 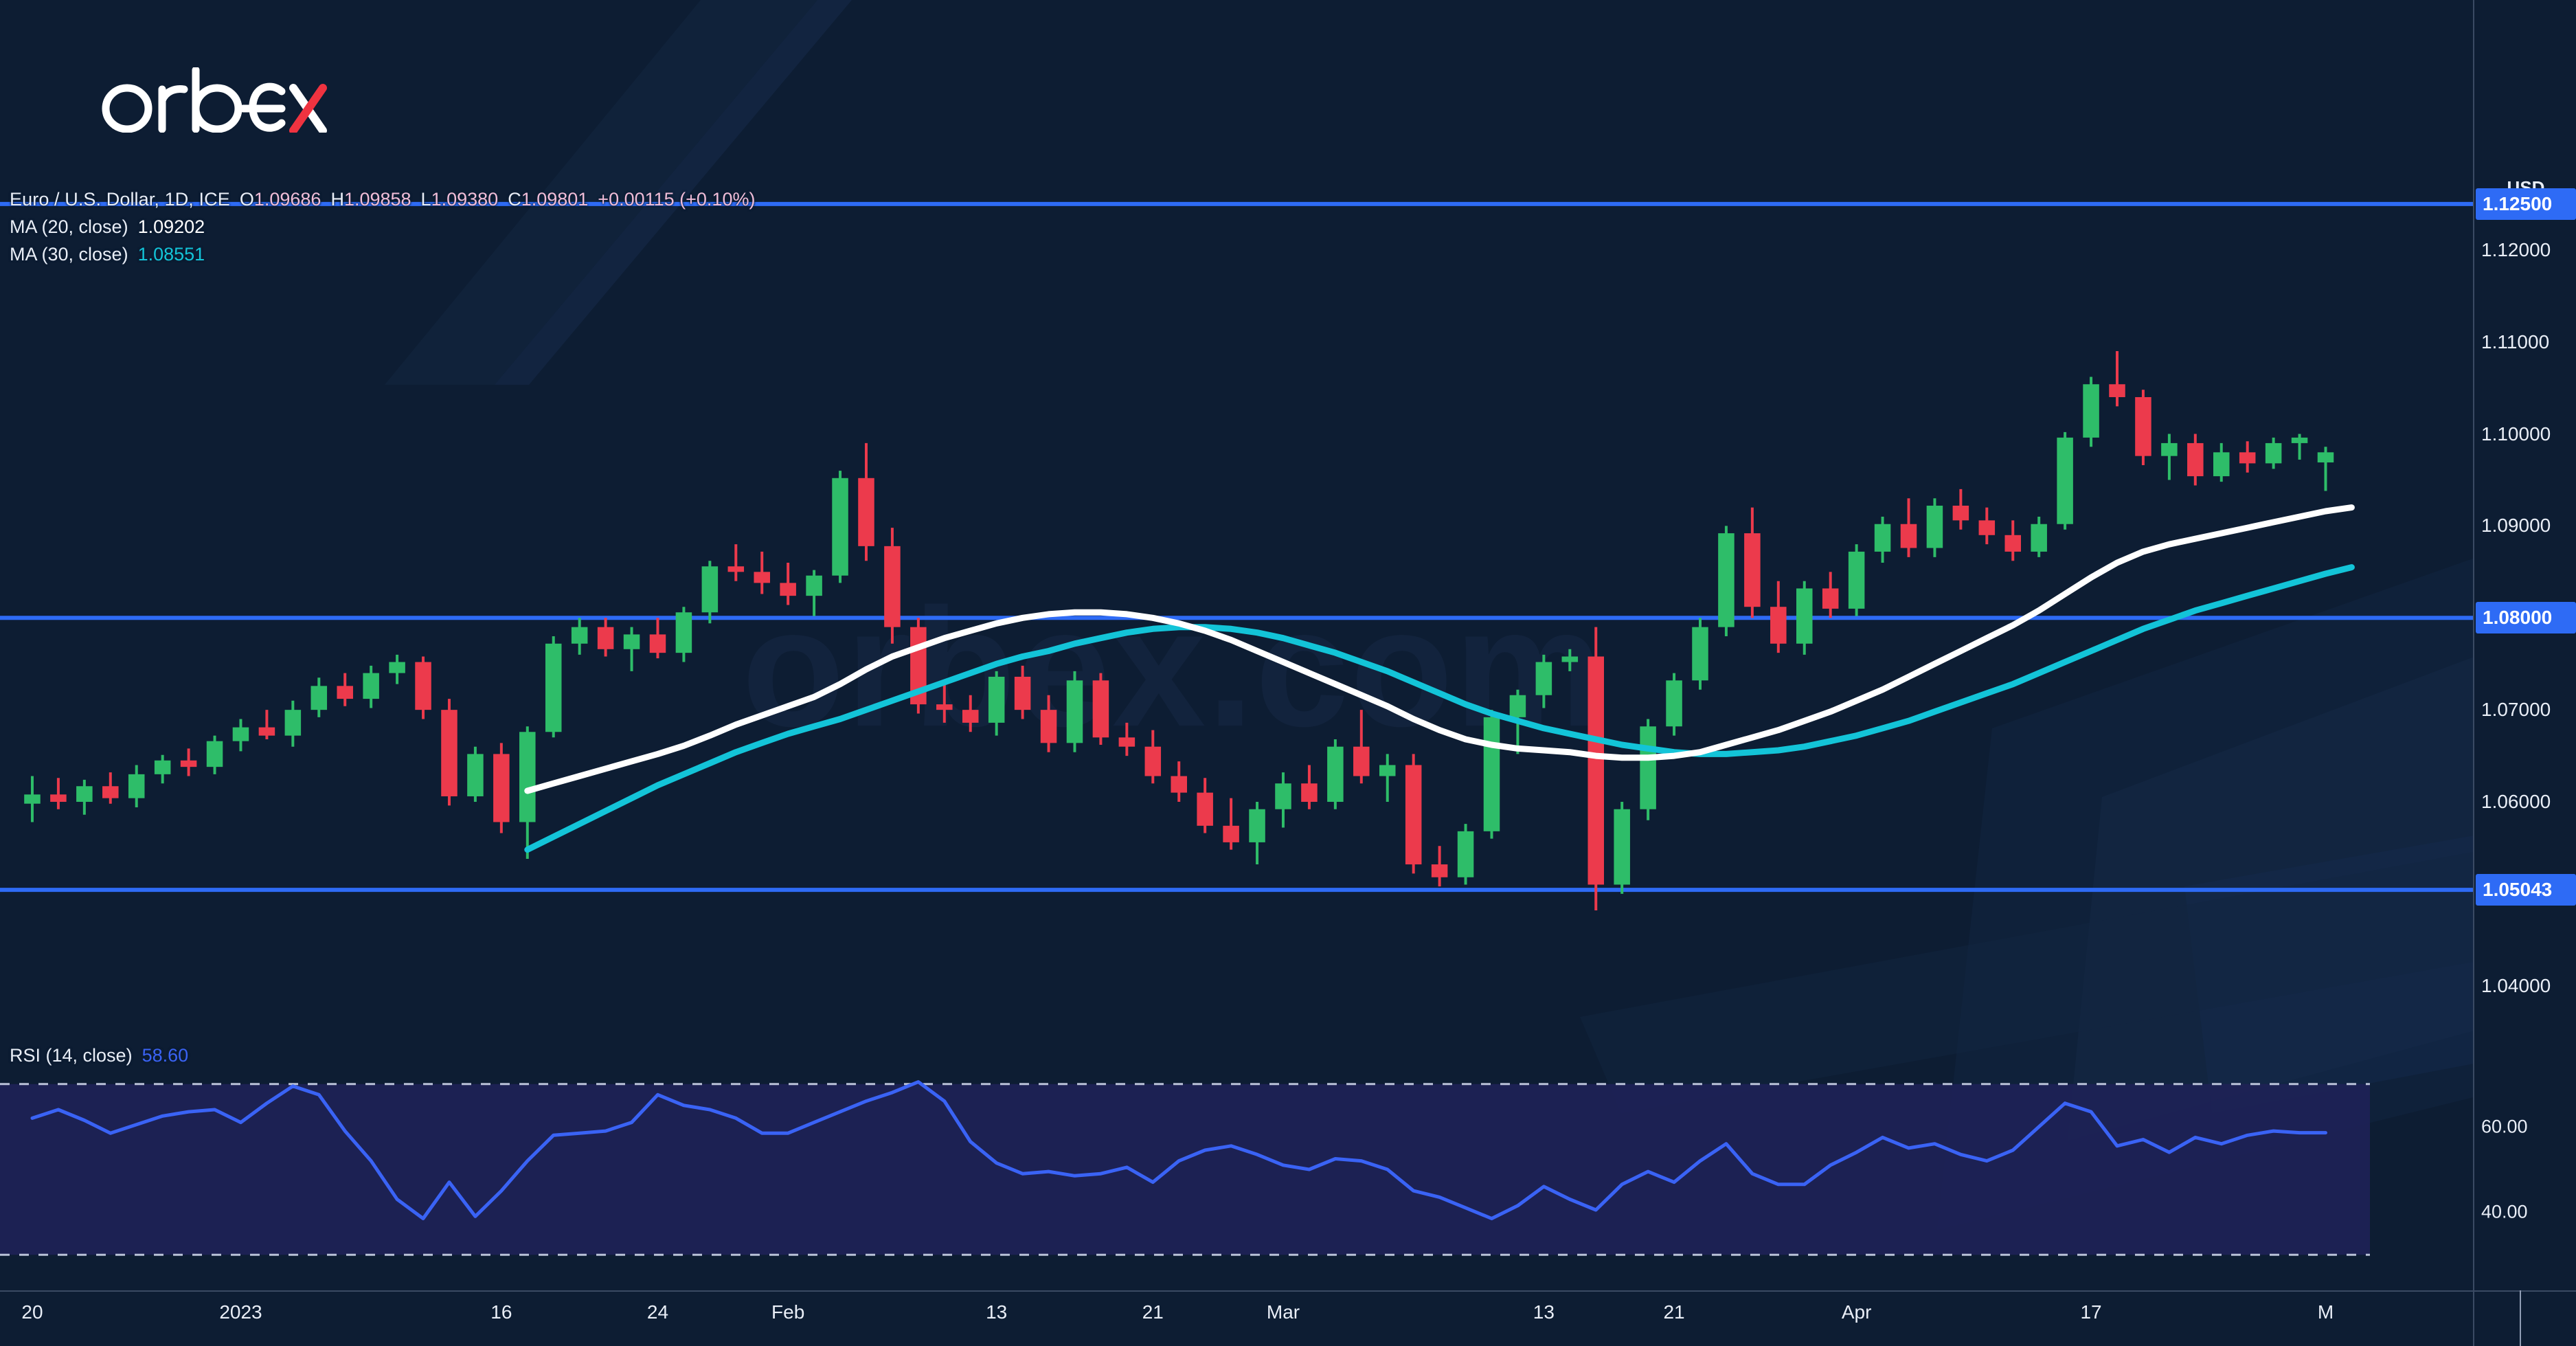 What do you see at coordinates (2516, 802) in the screenshot?
I see `price-tick: 1.06000` at bounding box center [2516, 802].